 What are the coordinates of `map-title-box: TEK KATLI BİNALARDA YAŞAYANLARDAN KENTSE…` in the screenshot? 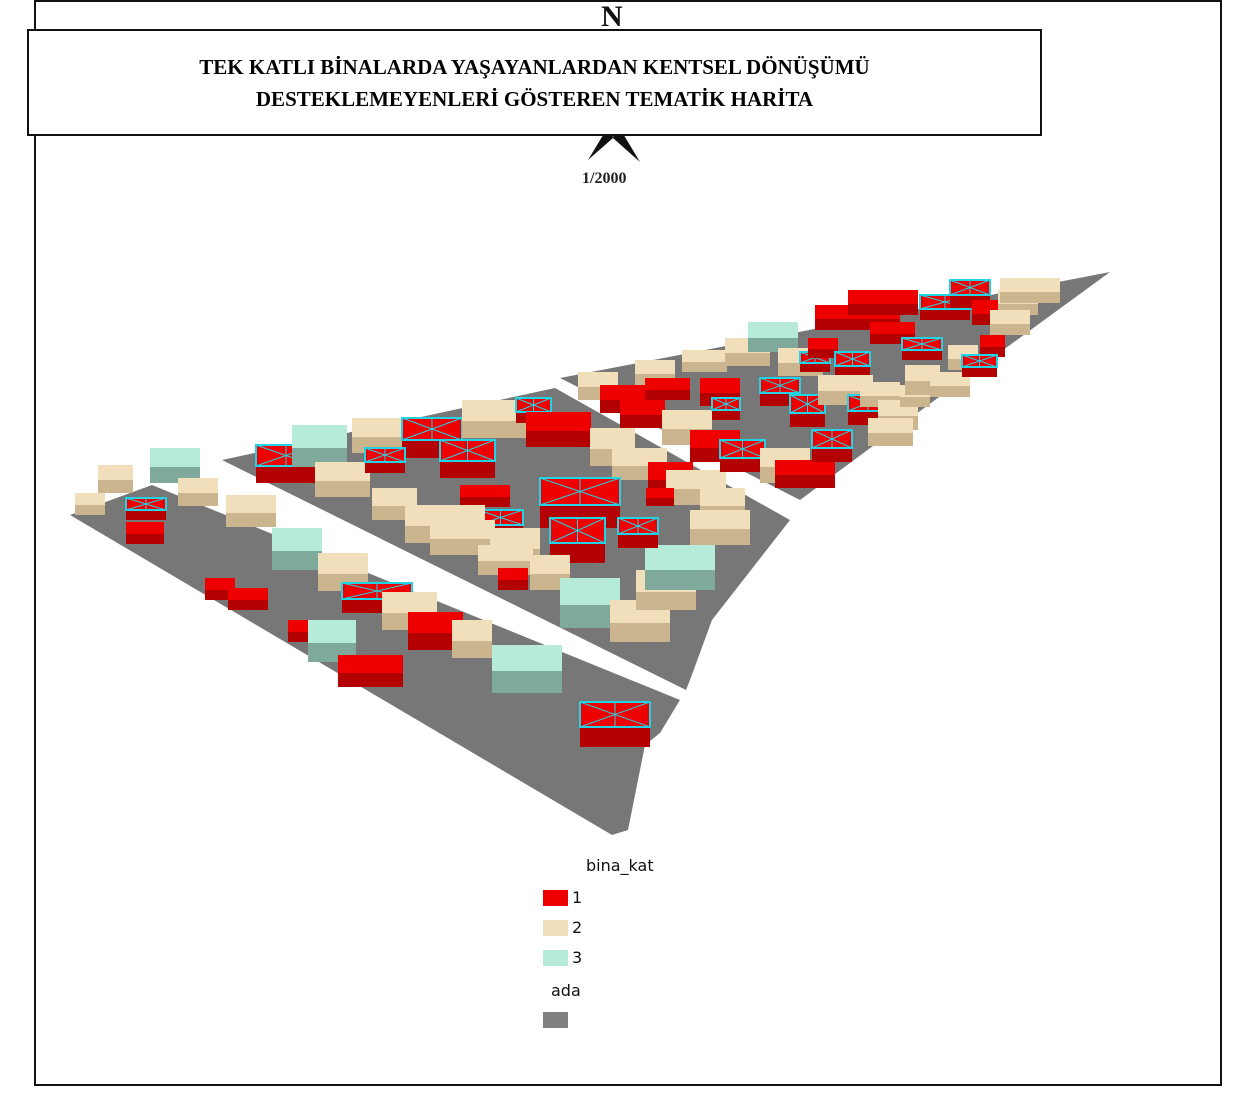 It's located at (534, 82).